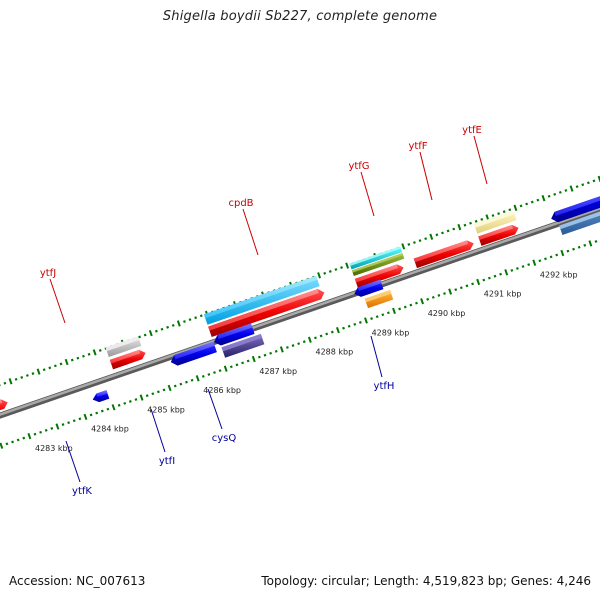 This screenshot has height=600, width=600. Describe the element at coordinates (495, 222) in the screenshot. I see `gene-bar-ytfE` at that location.